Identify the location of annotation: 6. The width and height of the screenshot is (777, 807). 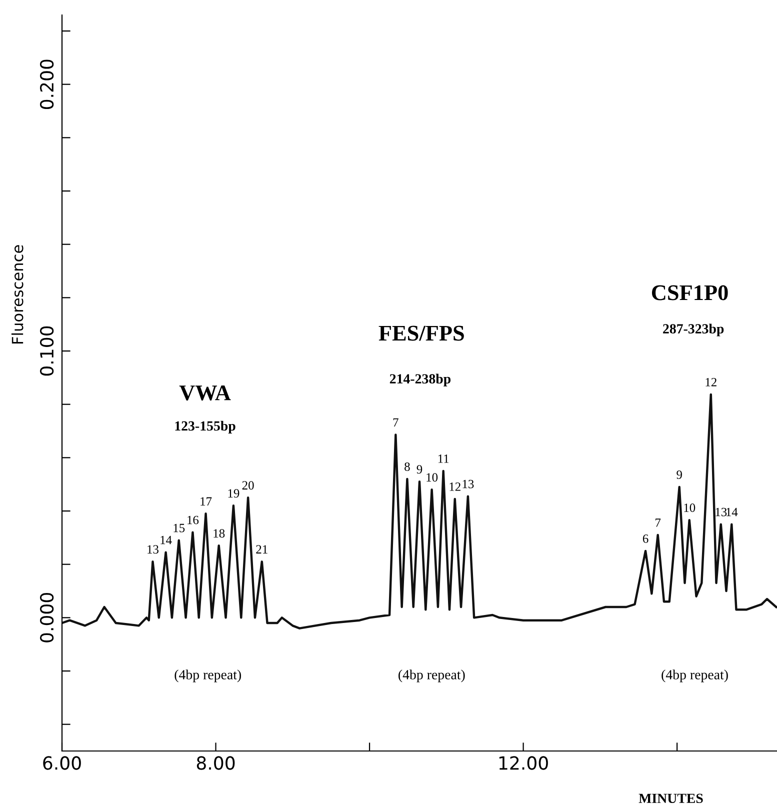
(645, 538).